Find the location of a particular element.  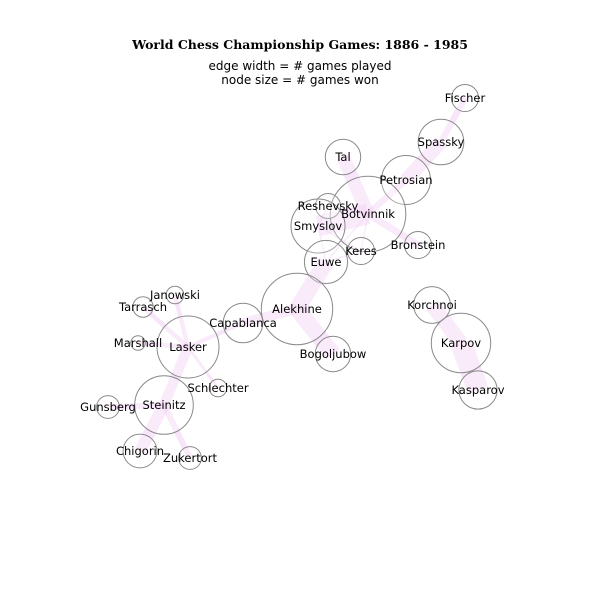

node-reshevsky is located at coordinates (328, 206).